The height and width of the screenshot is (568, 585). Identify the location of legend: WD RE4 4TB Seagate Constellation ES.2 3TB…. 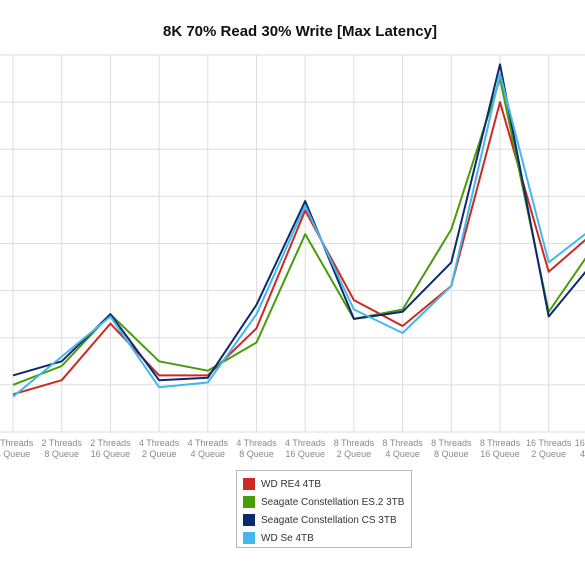
(324, 509).